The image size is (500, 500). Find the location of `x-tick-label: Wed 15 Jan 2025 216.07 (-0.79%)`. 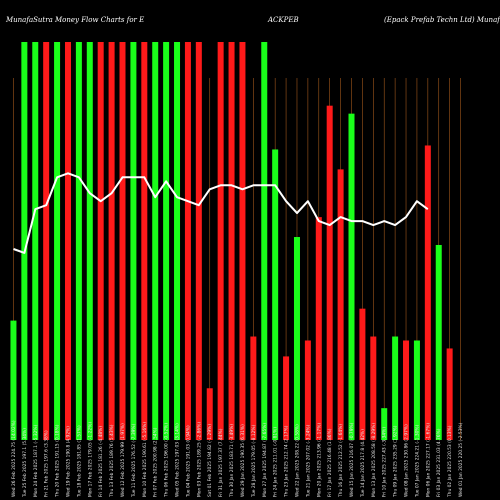

x-tick-label: Wed 15 Jan 2025 216.07 (-0.79%) is located at coordinates (352, 459).